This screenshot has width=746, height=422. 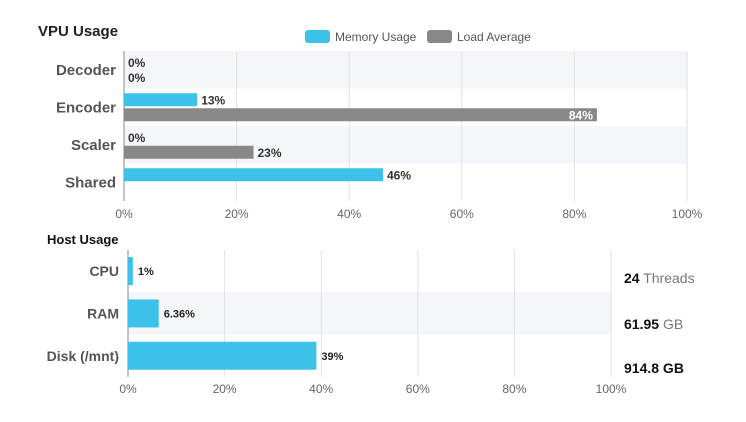 What do you see at coordinates (462, 214) in the screenshot?
I see `vpu-tick-label: 60%` at bounding box center [462, 214].